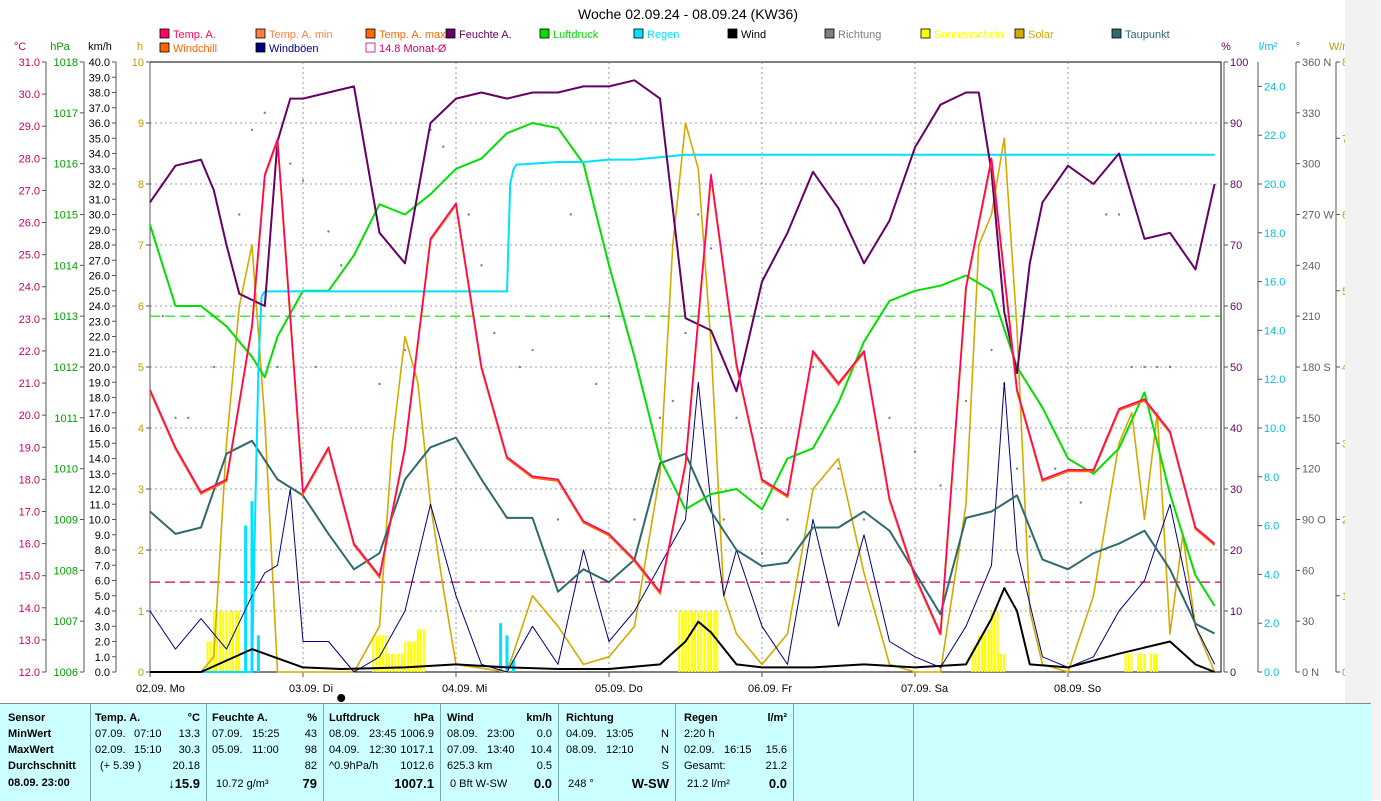 Image resolution: width=1381 pixels, height=801 pixels. I want to click on left-axis-tick-label: 2.0, so click(102, 643).